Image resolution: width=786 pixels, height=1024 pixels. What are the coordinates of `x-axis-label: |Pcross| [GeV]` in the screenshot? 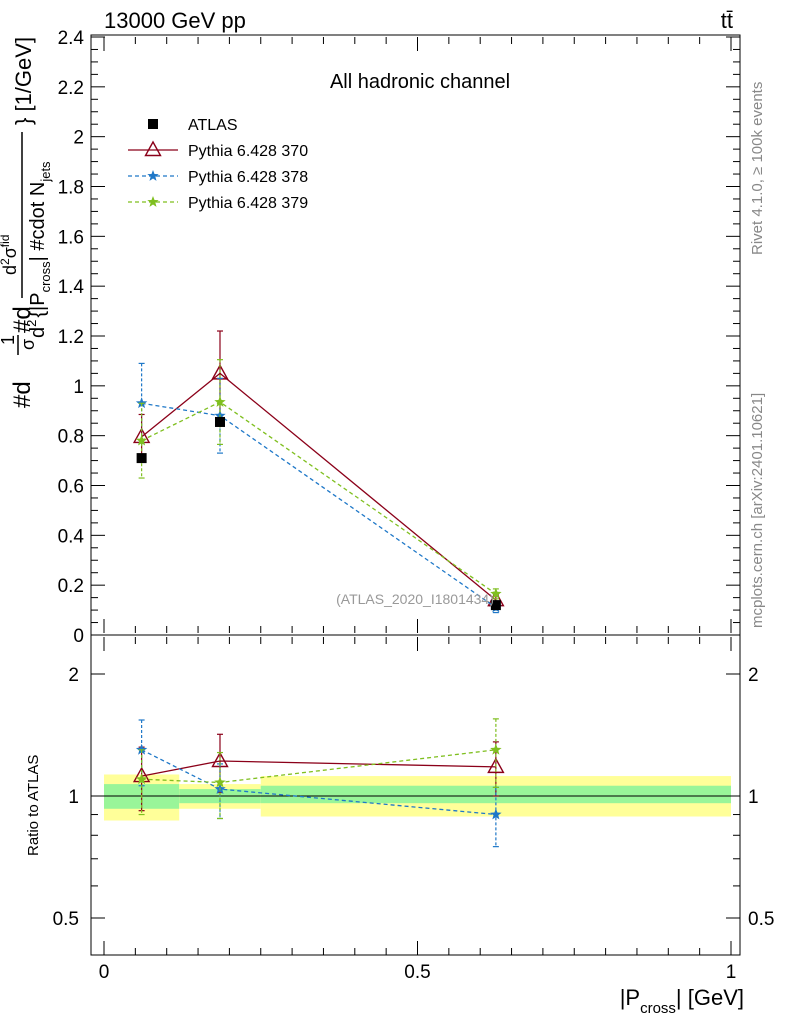 It's located at (682, 1001).